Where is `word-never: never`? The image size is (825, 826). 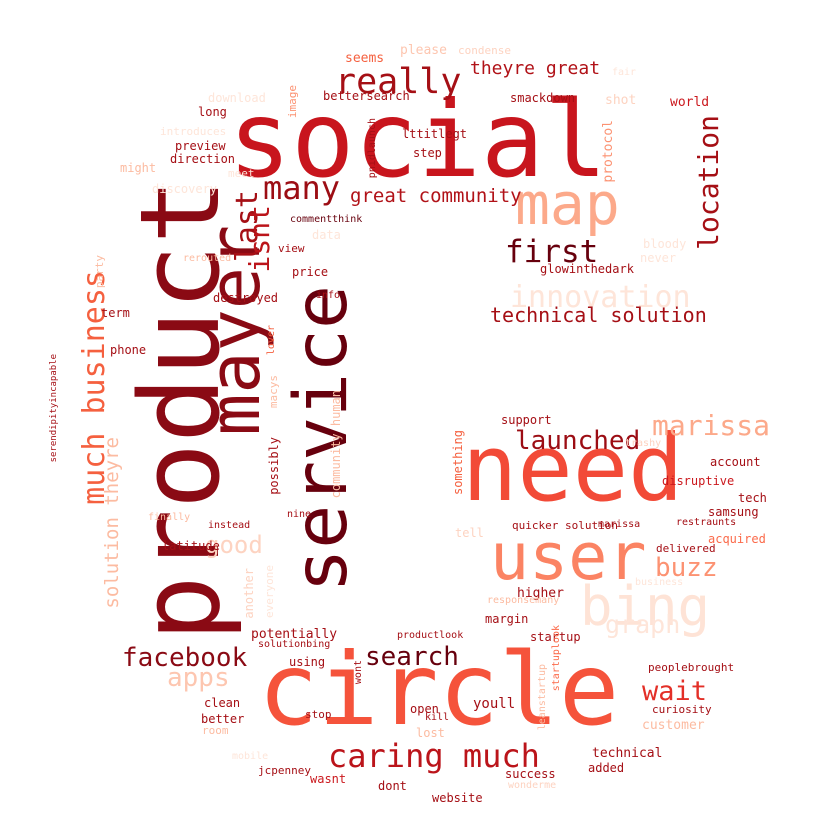 word-never: never is located at coordinates (658, 258).